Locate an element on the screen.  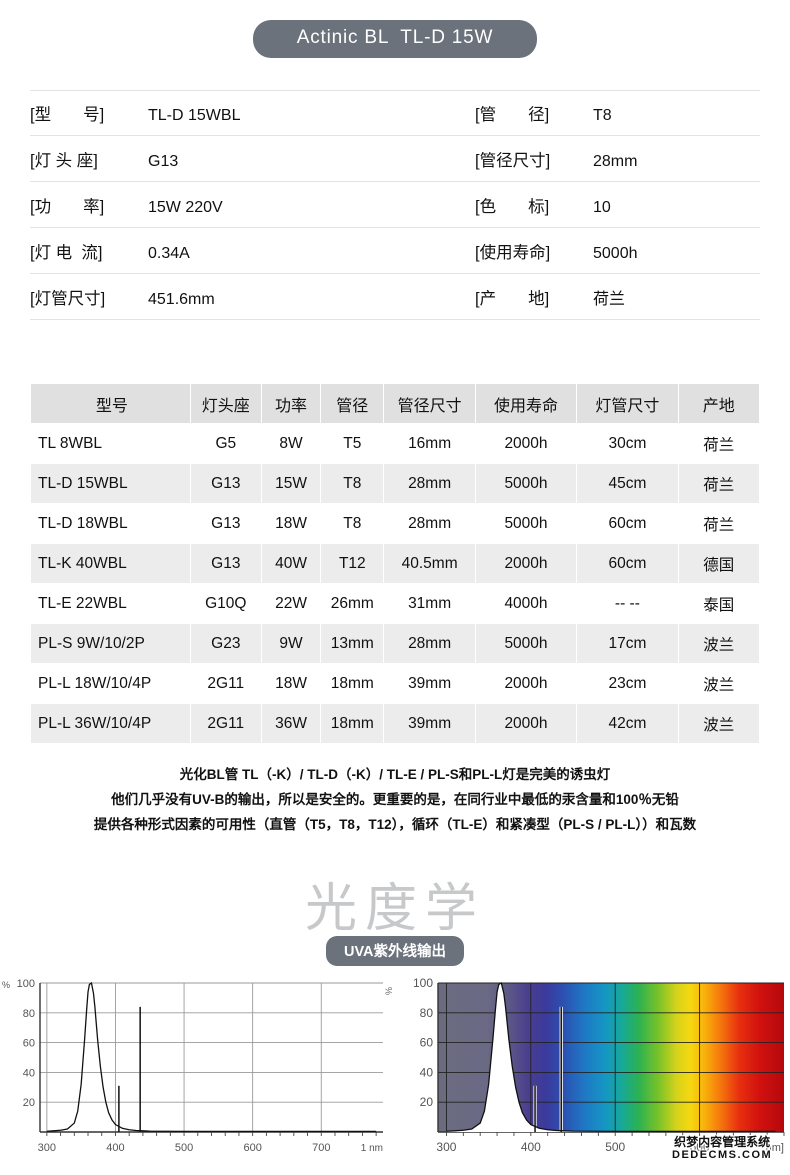
table-row: PL-S 9W/10/2P G23 9W 13mm 28mm 5000h 17cm 波兰 is located at coordinates (395, 643).